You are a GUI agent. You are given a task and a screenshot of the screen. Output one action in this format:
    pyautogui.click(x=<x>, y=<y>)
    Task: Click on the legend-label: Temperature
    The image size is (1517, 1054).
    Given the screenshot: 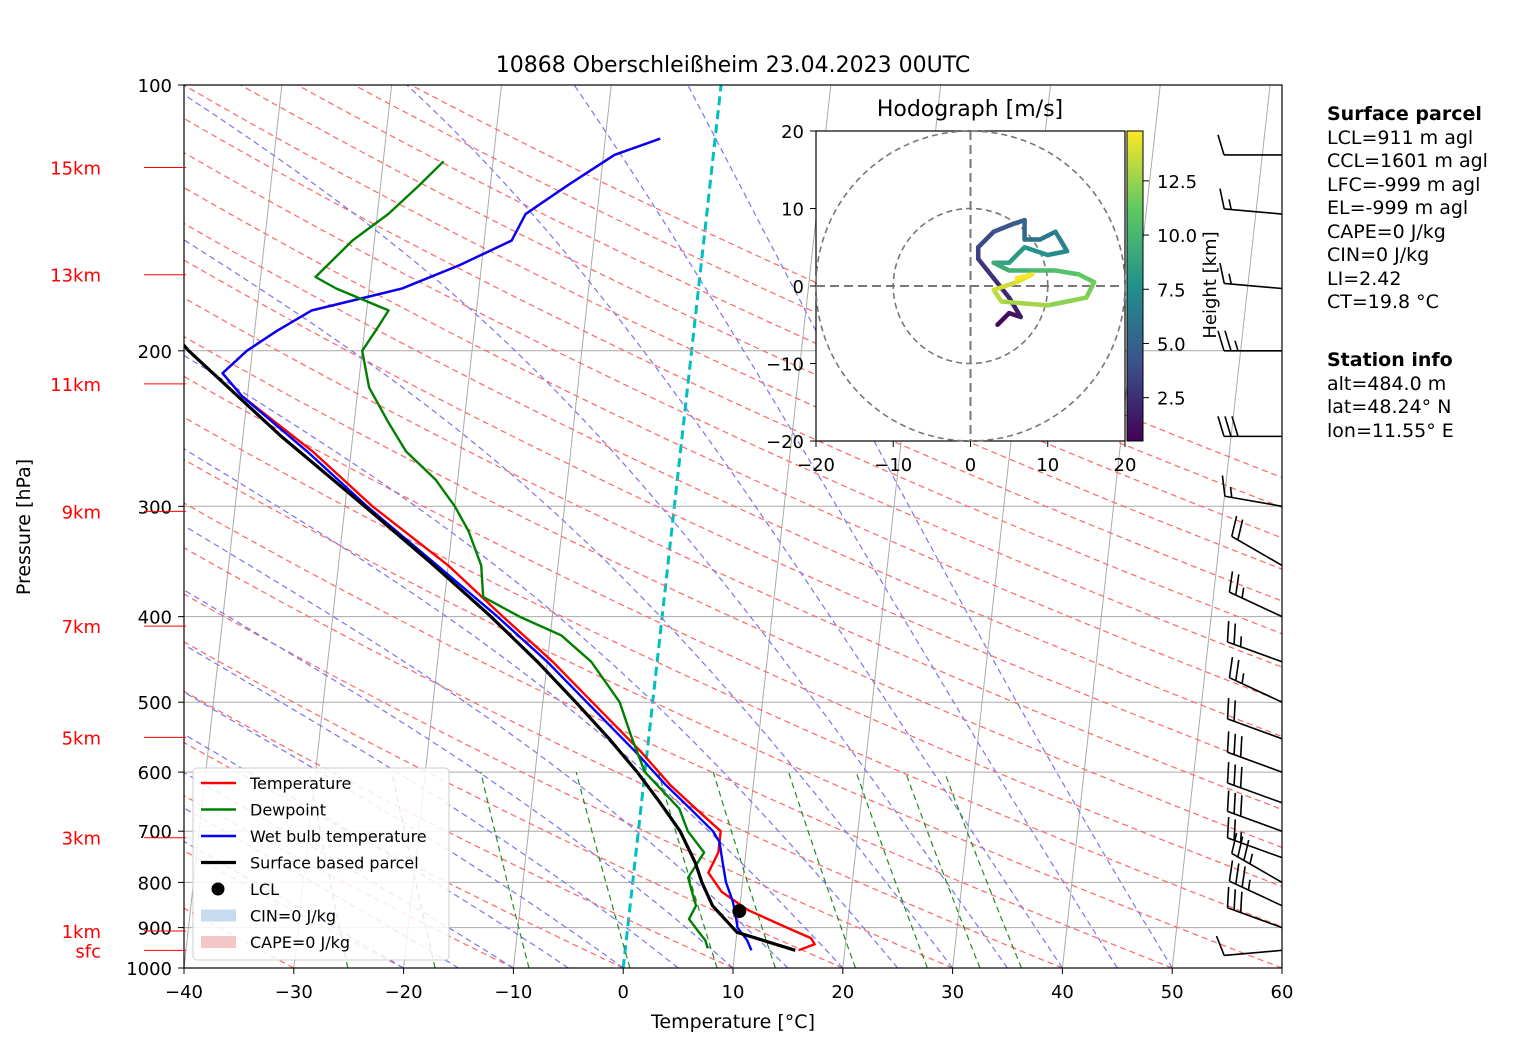 What is the action you would take?
    pyautogui.click(x=300, y=783)
    